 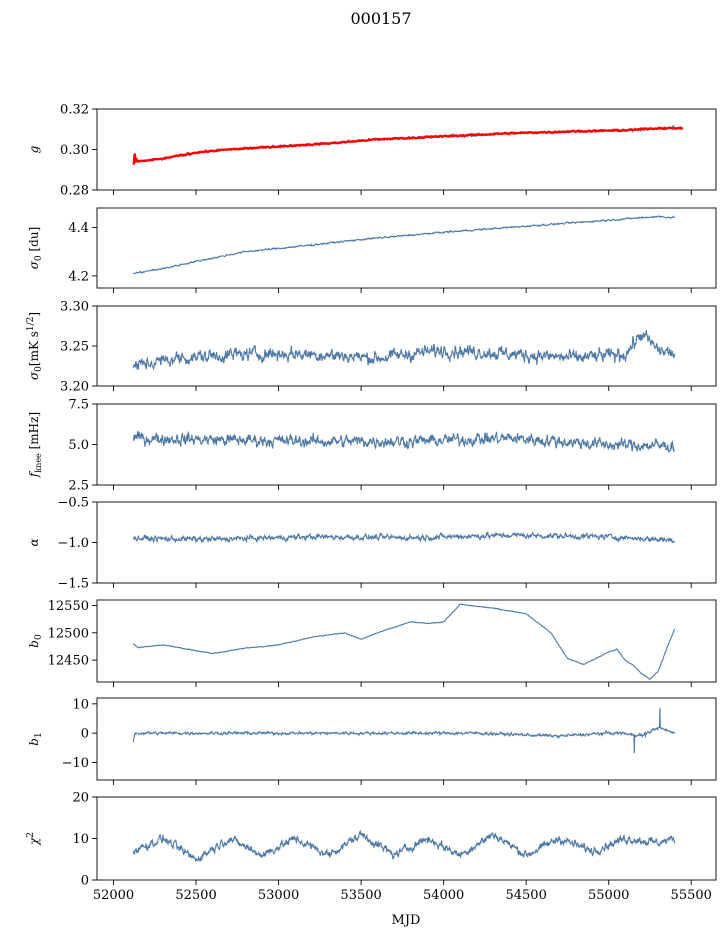 I want to click on y-tick-label: 3.30, so click(x=74, y=307).